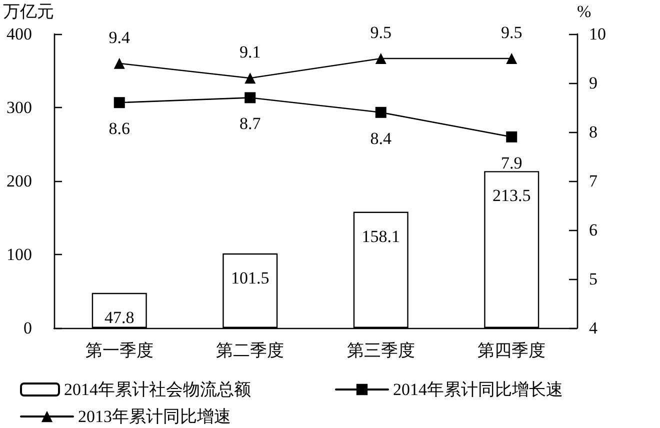 Image resolution: width=660 pixels, height=428 pixels. What do you see at coordinates (511, 196) in the screenshot?
I see `data-label: 213.5` at bounding box center [511, 196].